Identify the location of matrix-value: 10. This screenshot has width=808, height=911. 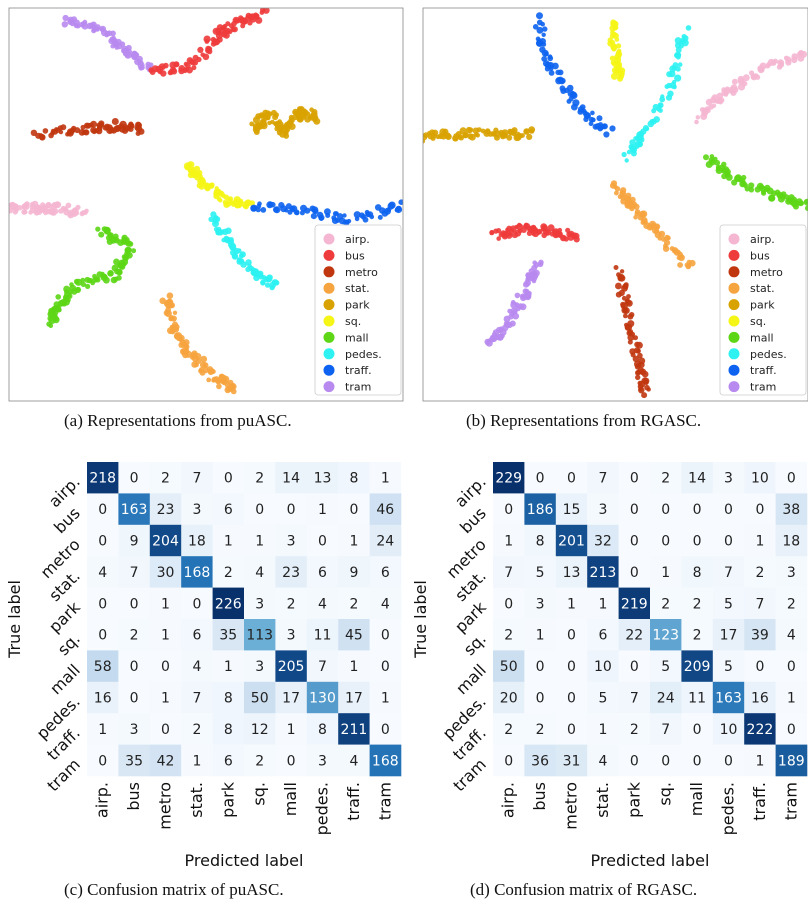
(760, 479).